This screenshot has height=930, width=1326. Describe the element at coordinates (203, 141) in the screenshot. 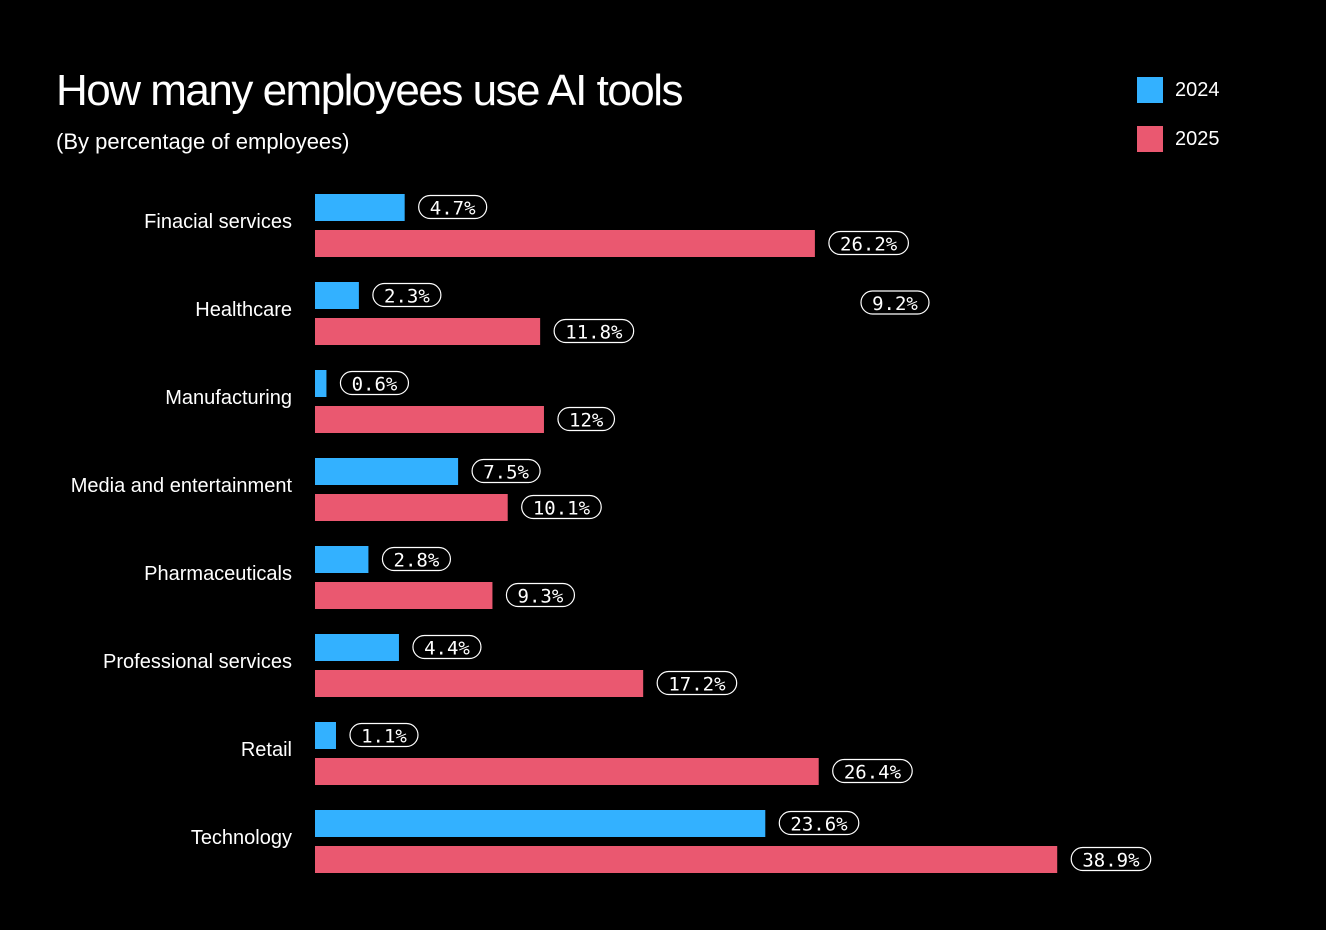

I see `chart-subtitle: (By percentage of employees)` at that location.